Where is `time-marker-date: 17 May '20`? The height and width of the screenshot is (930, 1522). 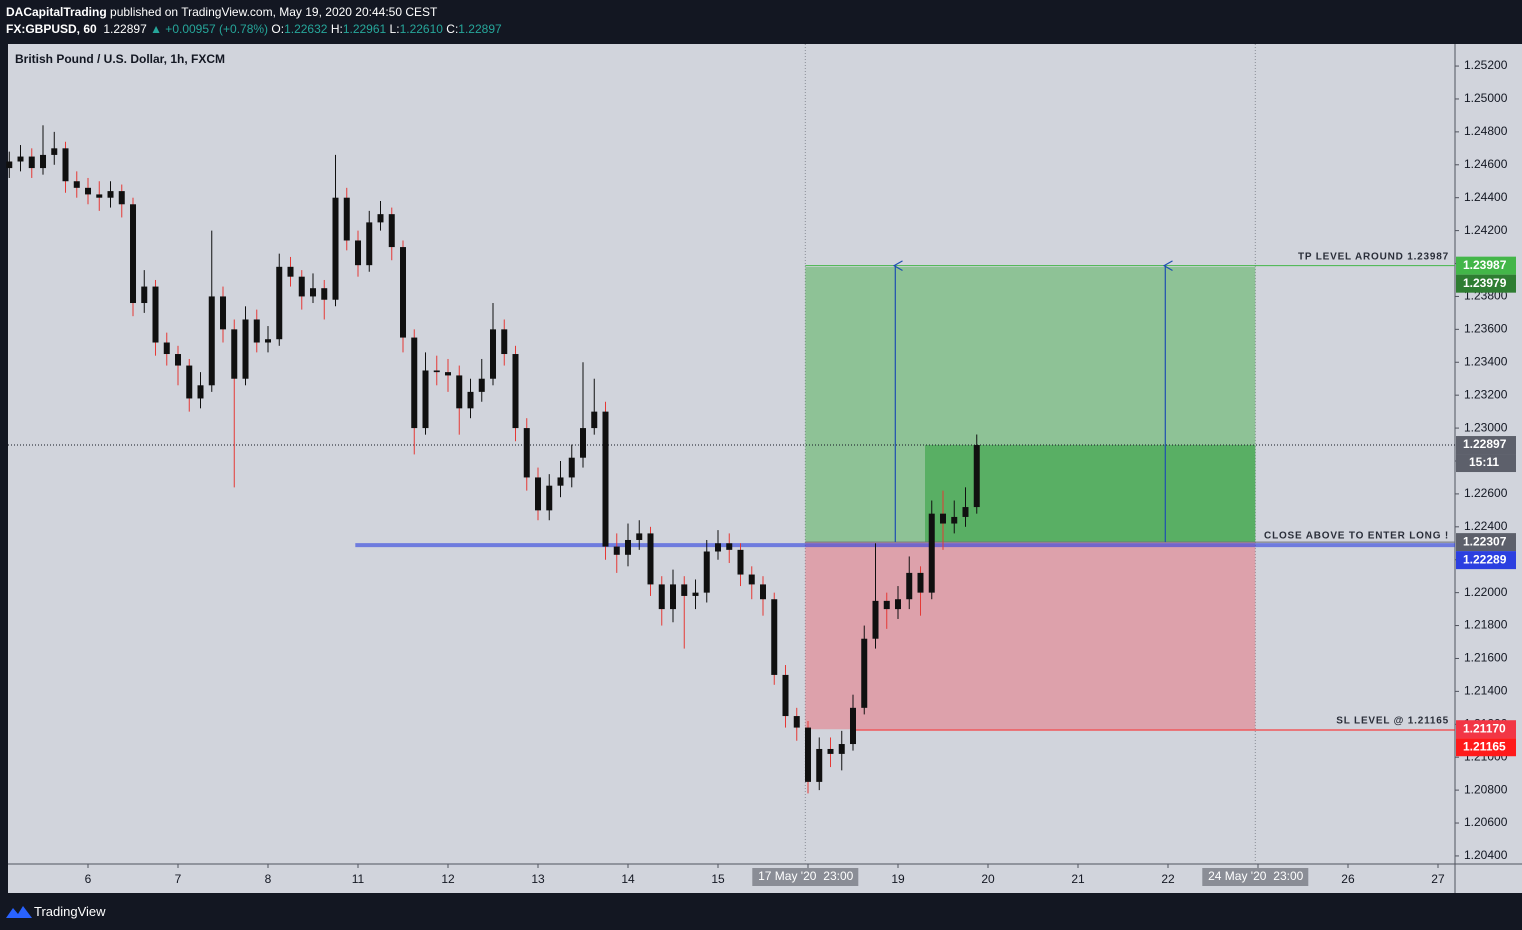 time-marker-date: 17 May '20 is located at coordinates (787, 876).